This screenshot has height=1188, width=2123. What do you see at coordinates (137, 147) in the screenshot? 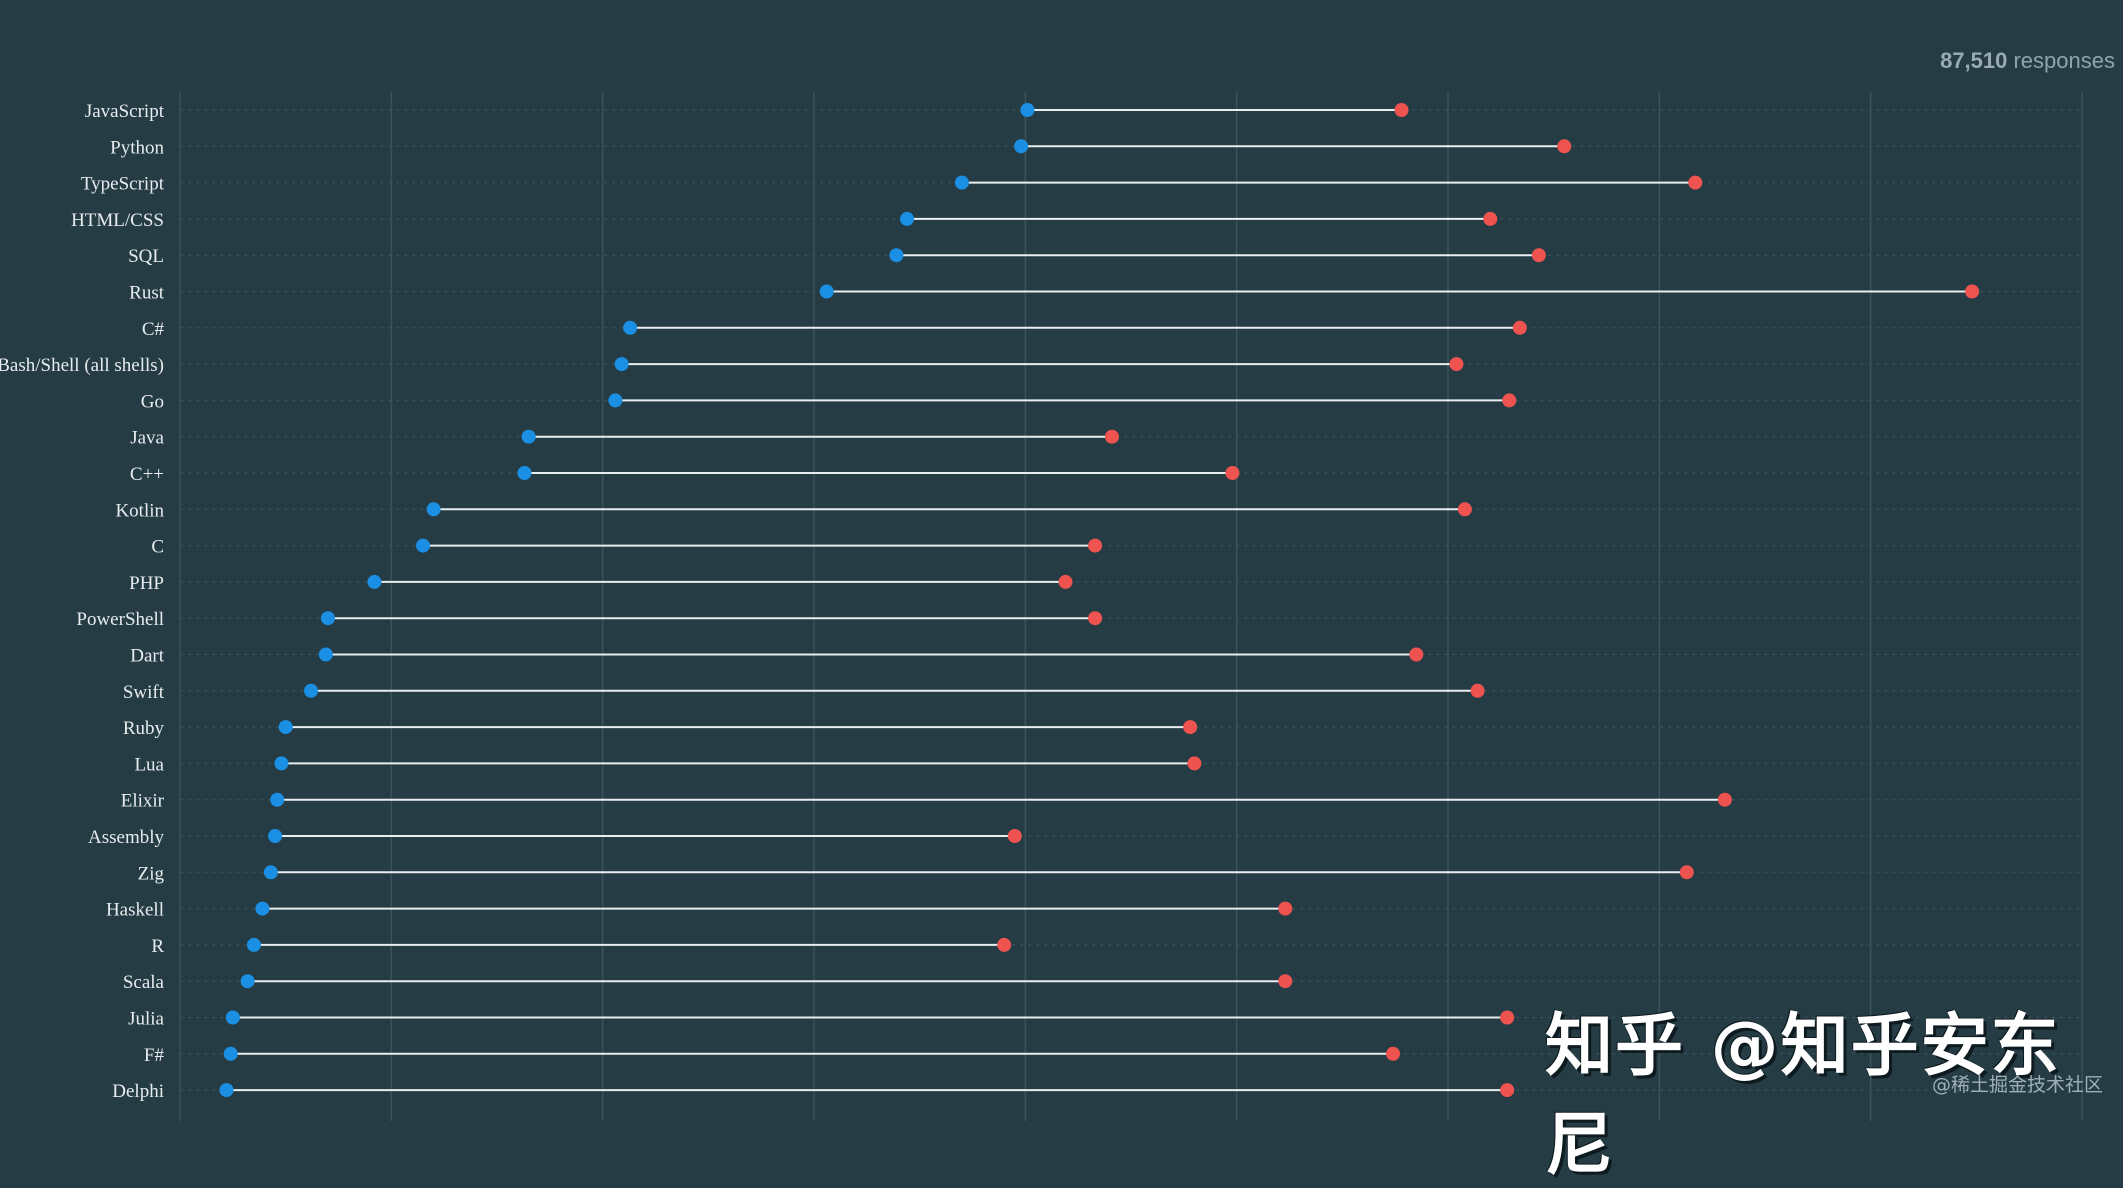
I see `category-label: Python` at bounding box center [137, 147].